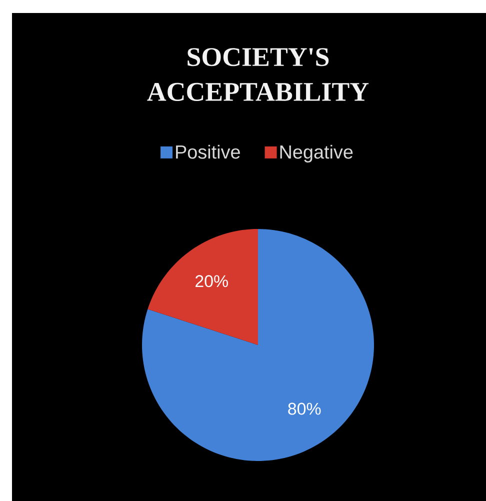 The image size is (486, 501). I want to click on data-label: 80%, so click(304, 408).